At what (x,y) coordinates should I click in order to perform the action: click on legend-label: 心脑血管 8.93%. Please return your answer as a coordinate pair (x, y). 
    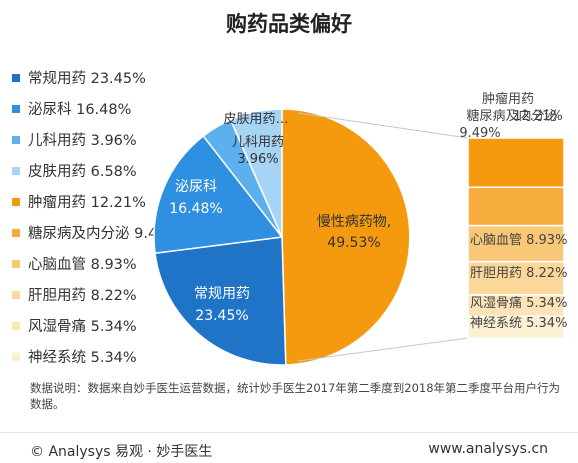
    Looking at the image, I should click on (82, 265).